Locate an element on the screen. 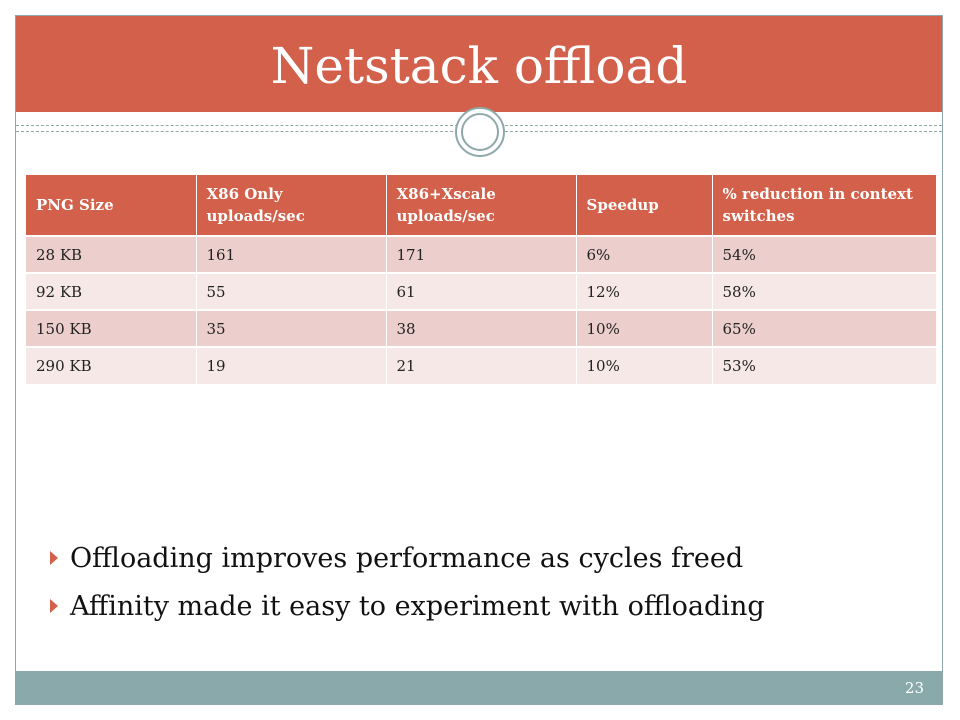 Image resolution: width=960 pixels, height=720 pixels. column-header: X86 Only uploads/sec is located at coordinates (291, 205).